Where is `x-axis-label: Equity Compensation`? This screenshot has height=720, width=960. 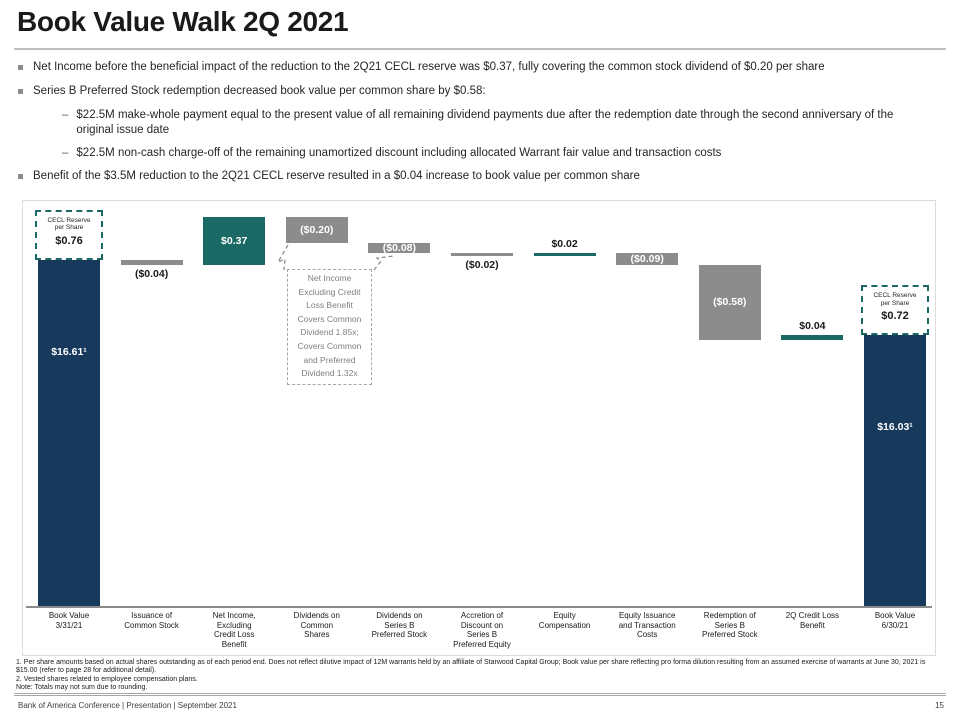 x-axis-label: Equity Compensation is located at coordinates (564, 620).